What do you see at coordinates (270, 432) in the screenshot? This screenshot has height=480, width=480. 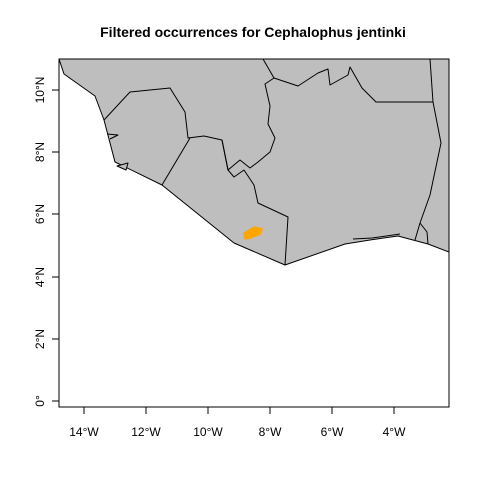 I see `x-tick-label: 8°W` at bounding box center [270, 432].